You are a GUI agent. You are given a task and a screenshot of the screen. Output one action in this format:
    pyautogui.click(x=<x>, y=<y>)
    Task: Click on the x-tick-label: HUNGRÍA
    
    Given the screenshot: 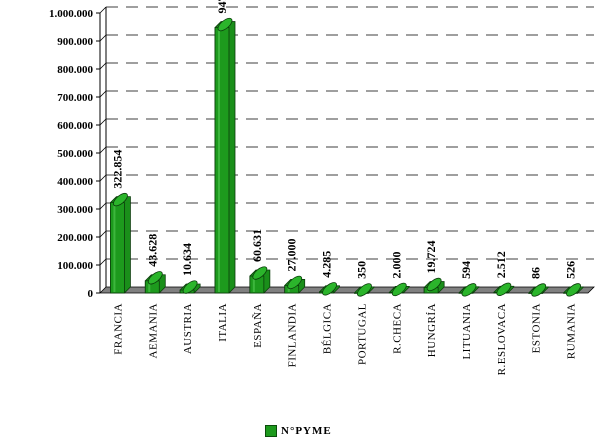 What is the action you would take?
    pyautogui.click(x=432, y=330)
    